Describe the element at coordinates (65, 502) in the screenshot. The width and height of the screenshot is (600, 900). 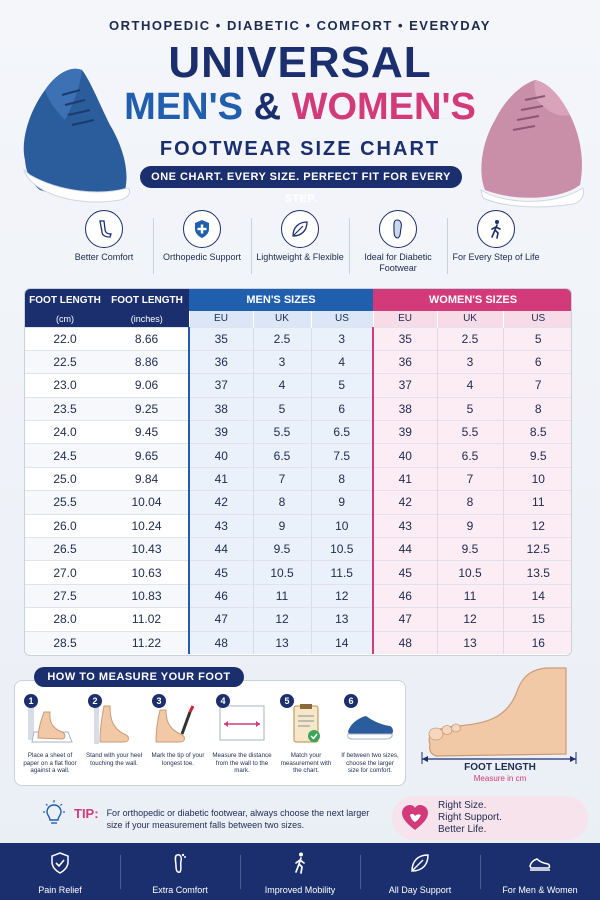
I see `cell-cm: 25.5` at that location.